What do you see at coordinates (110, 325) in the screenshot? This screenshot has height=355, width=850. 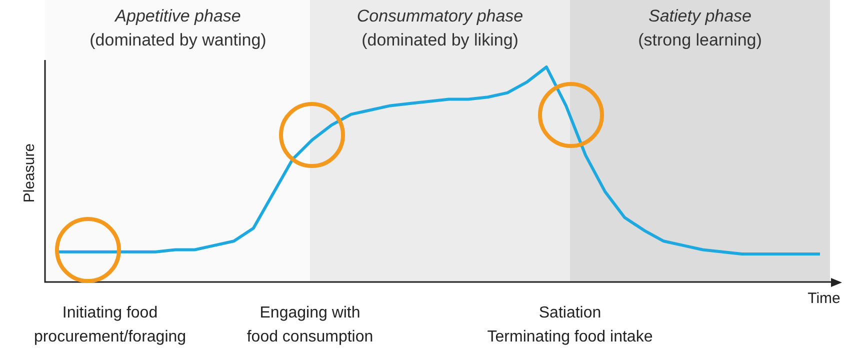 I see `text: Initiating food procurement/foraging` at bounding box center [110, 325].